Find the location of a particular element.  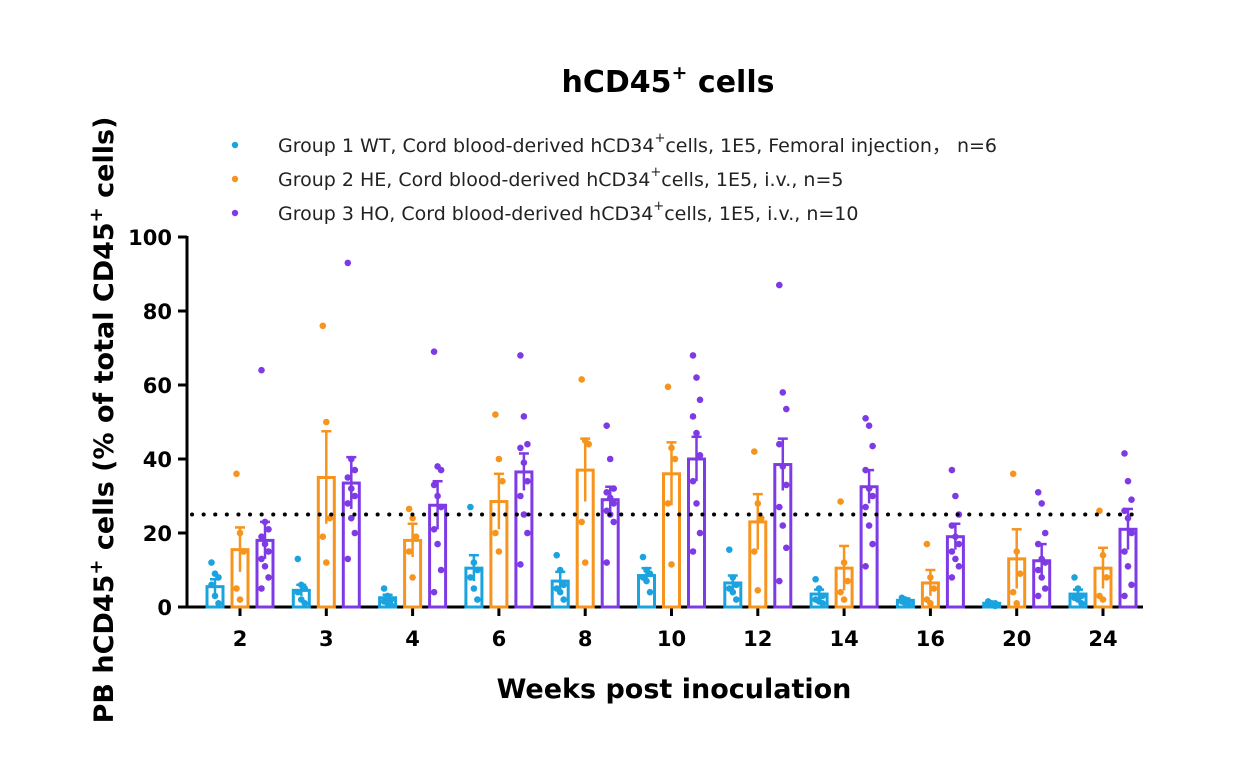

x-tick-label: 14 is located at coordinates (843, 639).